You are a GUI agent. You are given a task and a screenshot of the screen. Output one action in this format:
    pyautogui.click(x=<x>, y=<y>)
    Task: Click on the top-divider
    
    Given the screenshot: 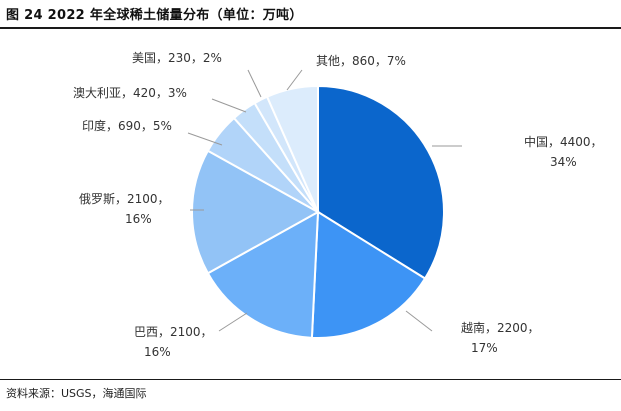 What is the action you would take?
    pyautogui.click(x=310, y=28)
    